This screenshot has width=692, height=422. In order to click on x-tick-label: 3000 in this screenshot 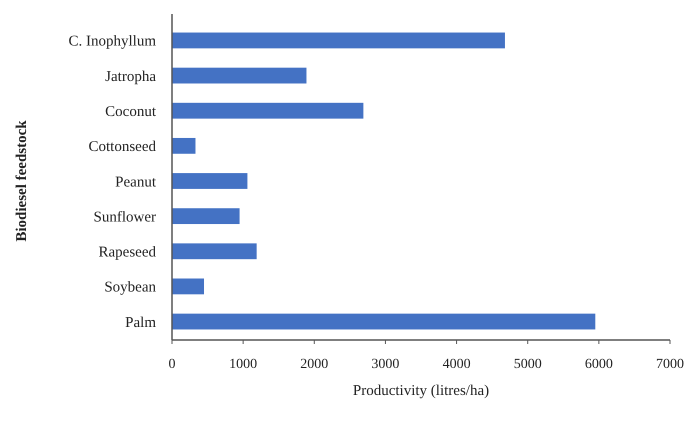, I will do `click(385, 364)`.